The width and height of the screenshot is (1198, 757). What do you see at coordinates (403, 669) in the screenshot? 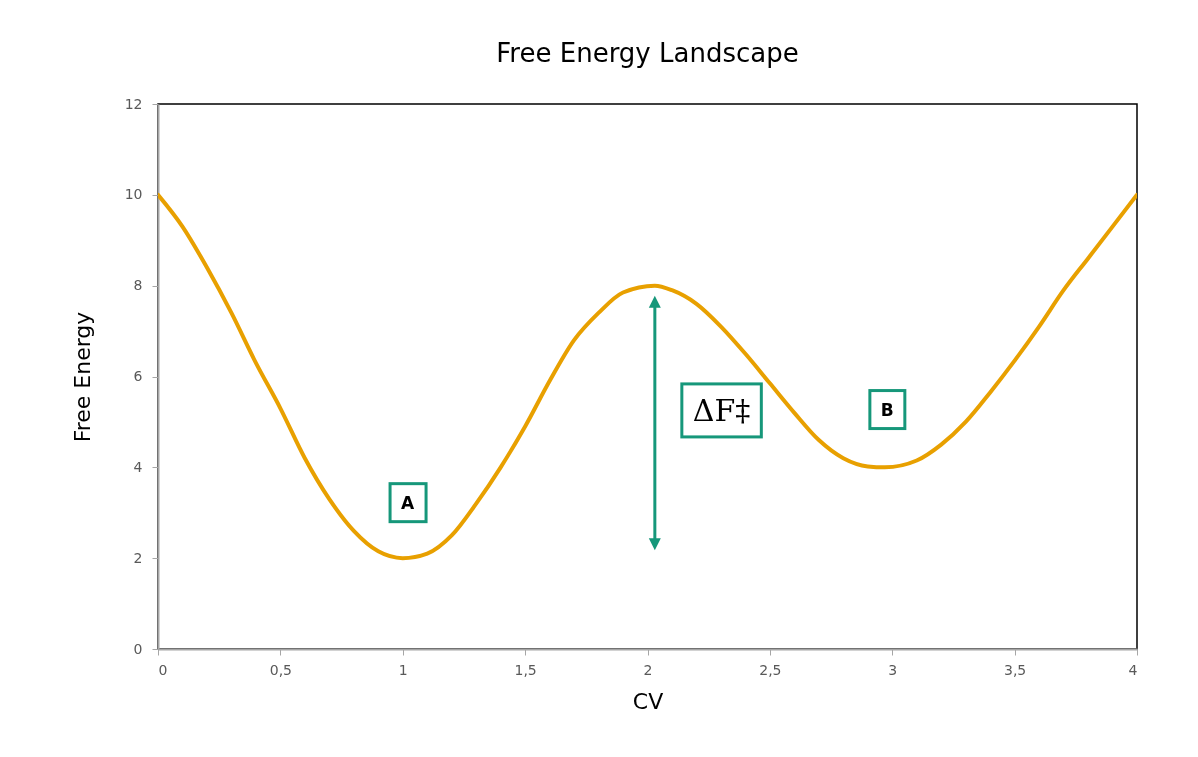
I see `x-tick-label: 1` at bounding box center [403, 669].